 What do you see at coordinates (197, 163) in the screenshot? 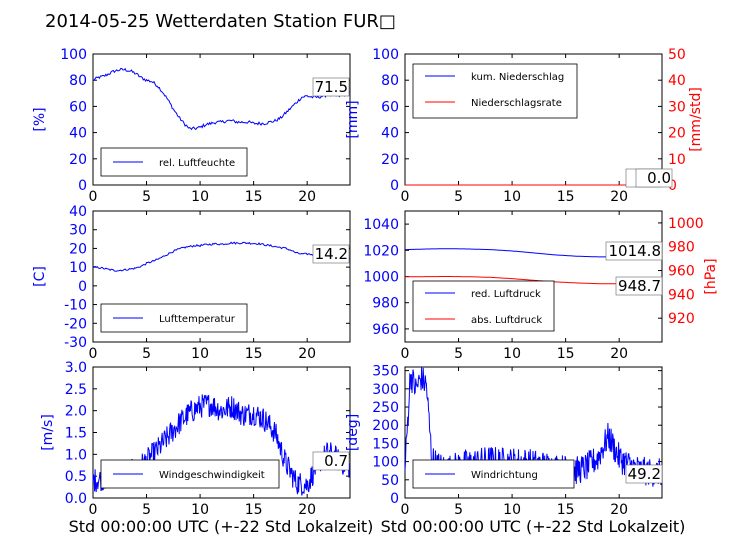
I see `legend-label: rel. Luftfeuchte` at bounding box center [197, 163].